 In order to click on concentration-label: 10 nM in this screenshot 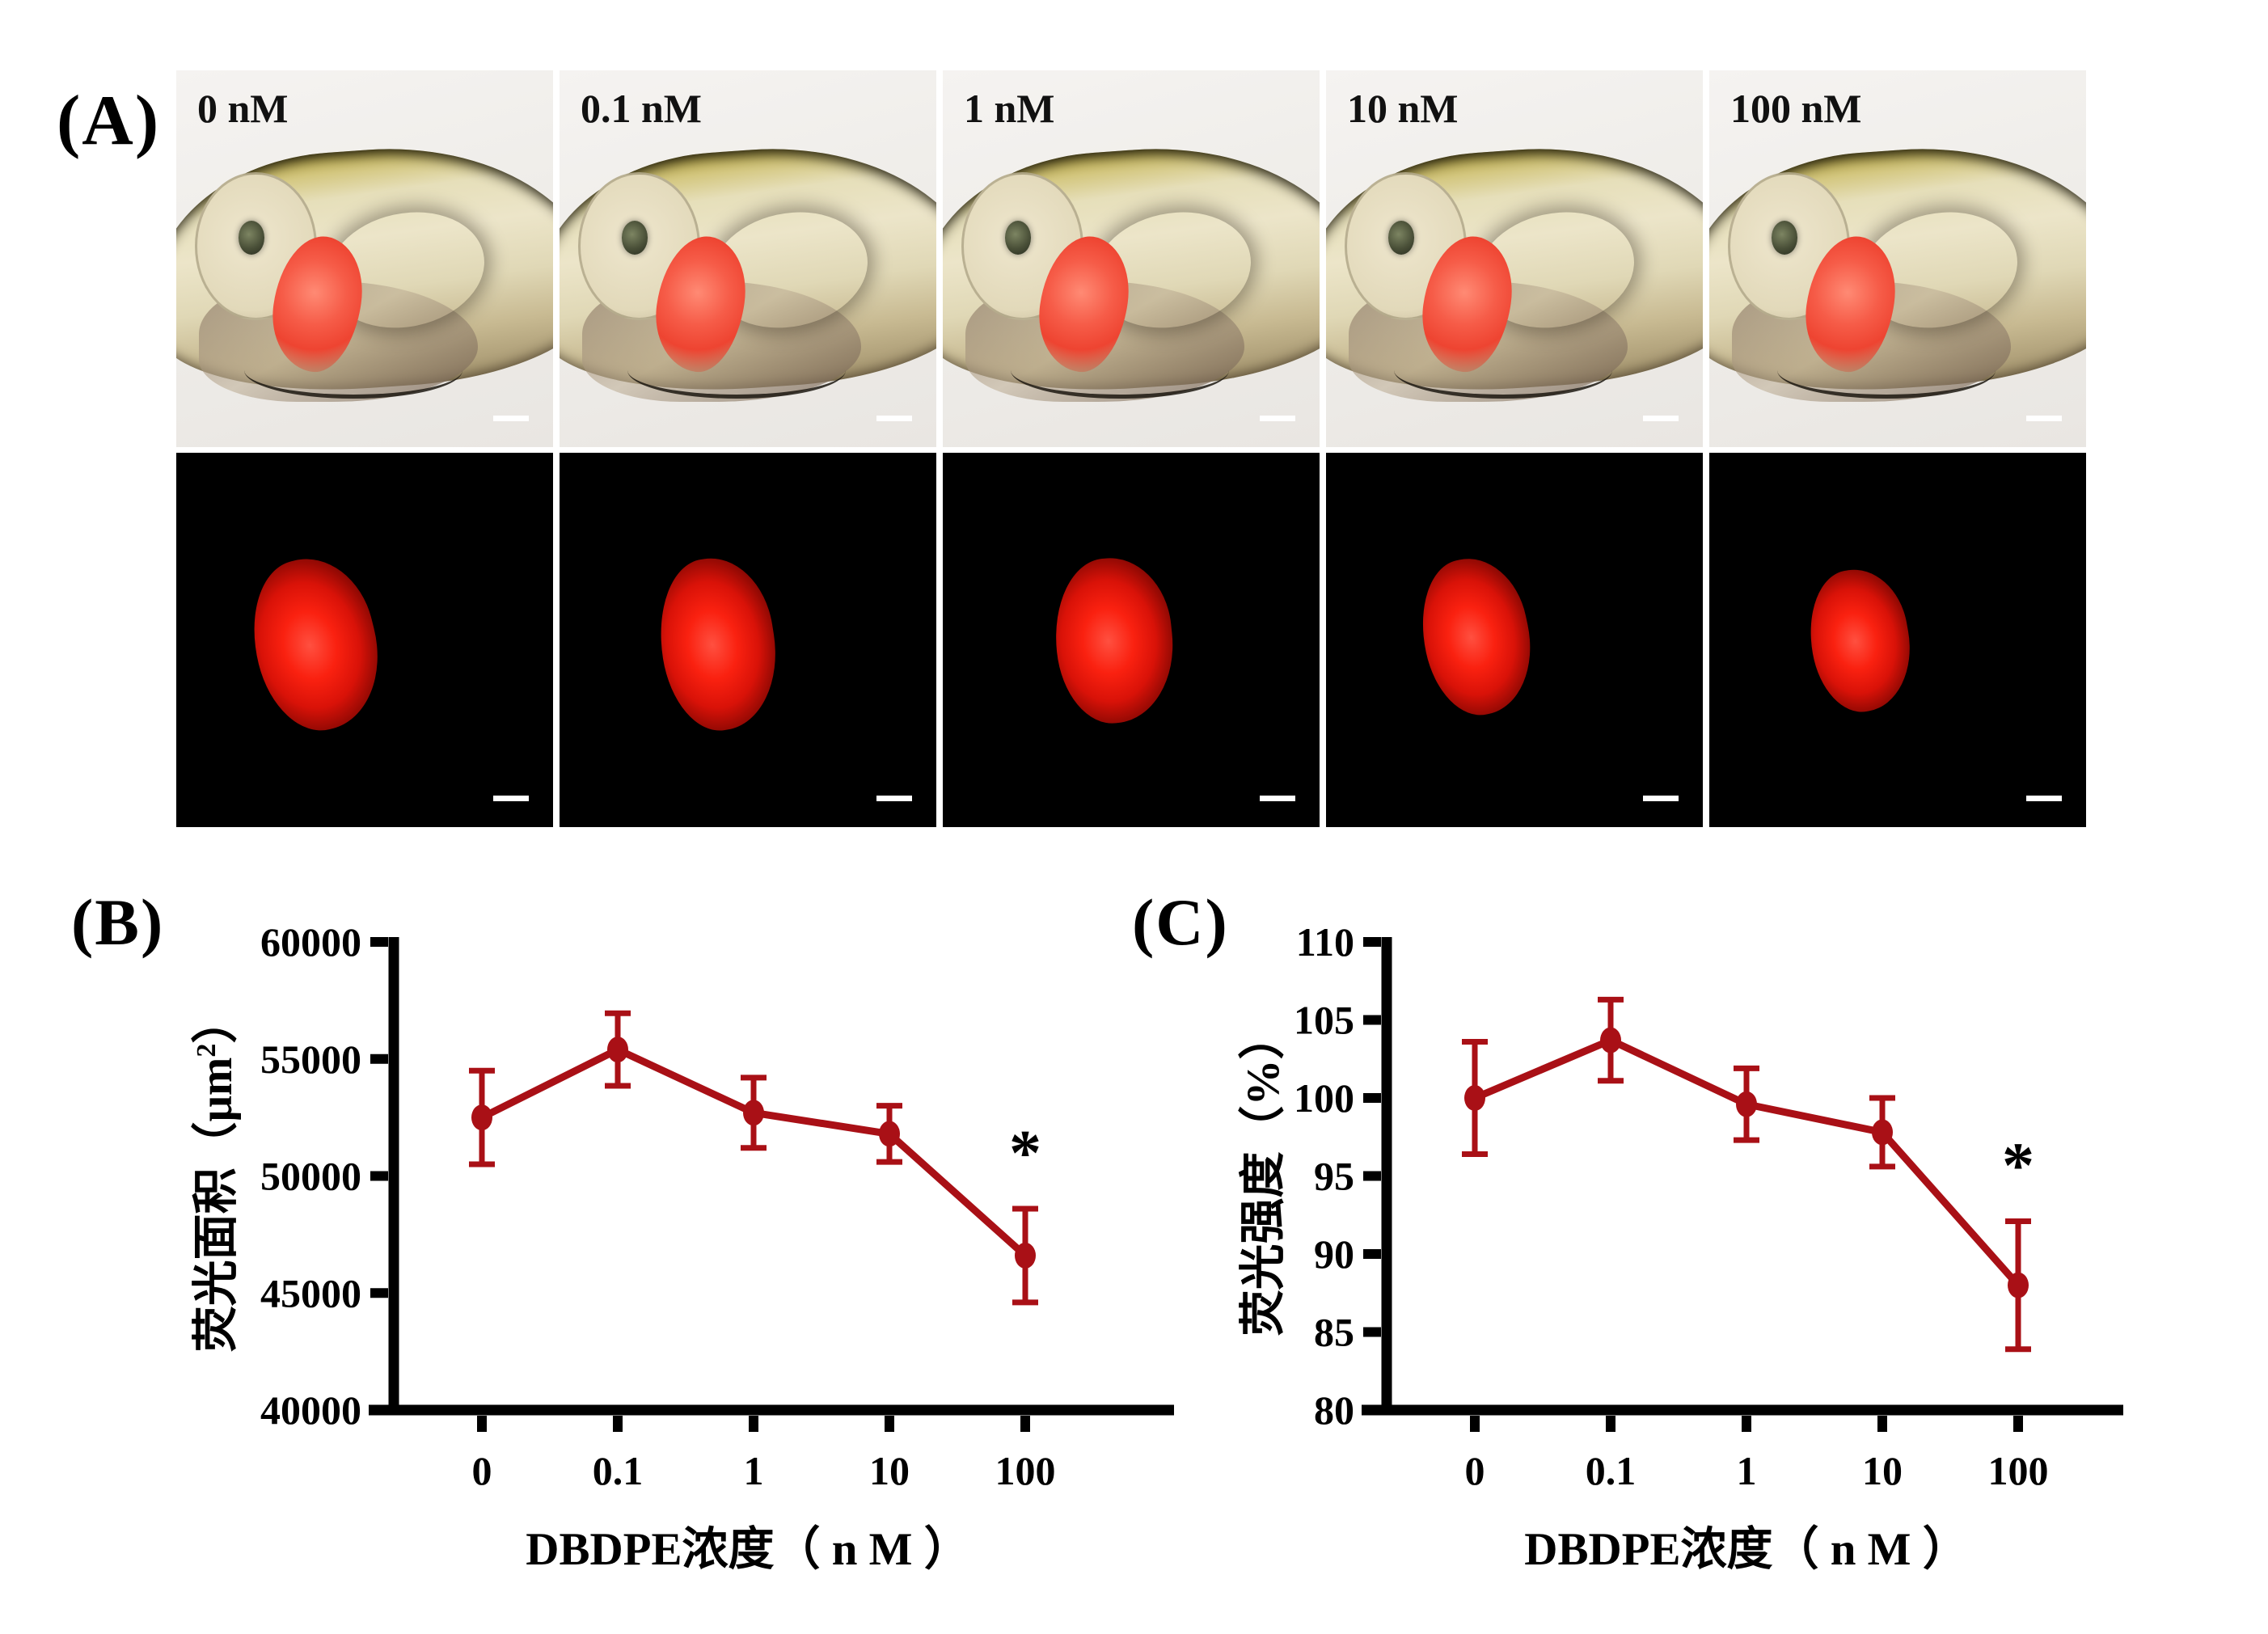, I will do `click(1403, 108)`.